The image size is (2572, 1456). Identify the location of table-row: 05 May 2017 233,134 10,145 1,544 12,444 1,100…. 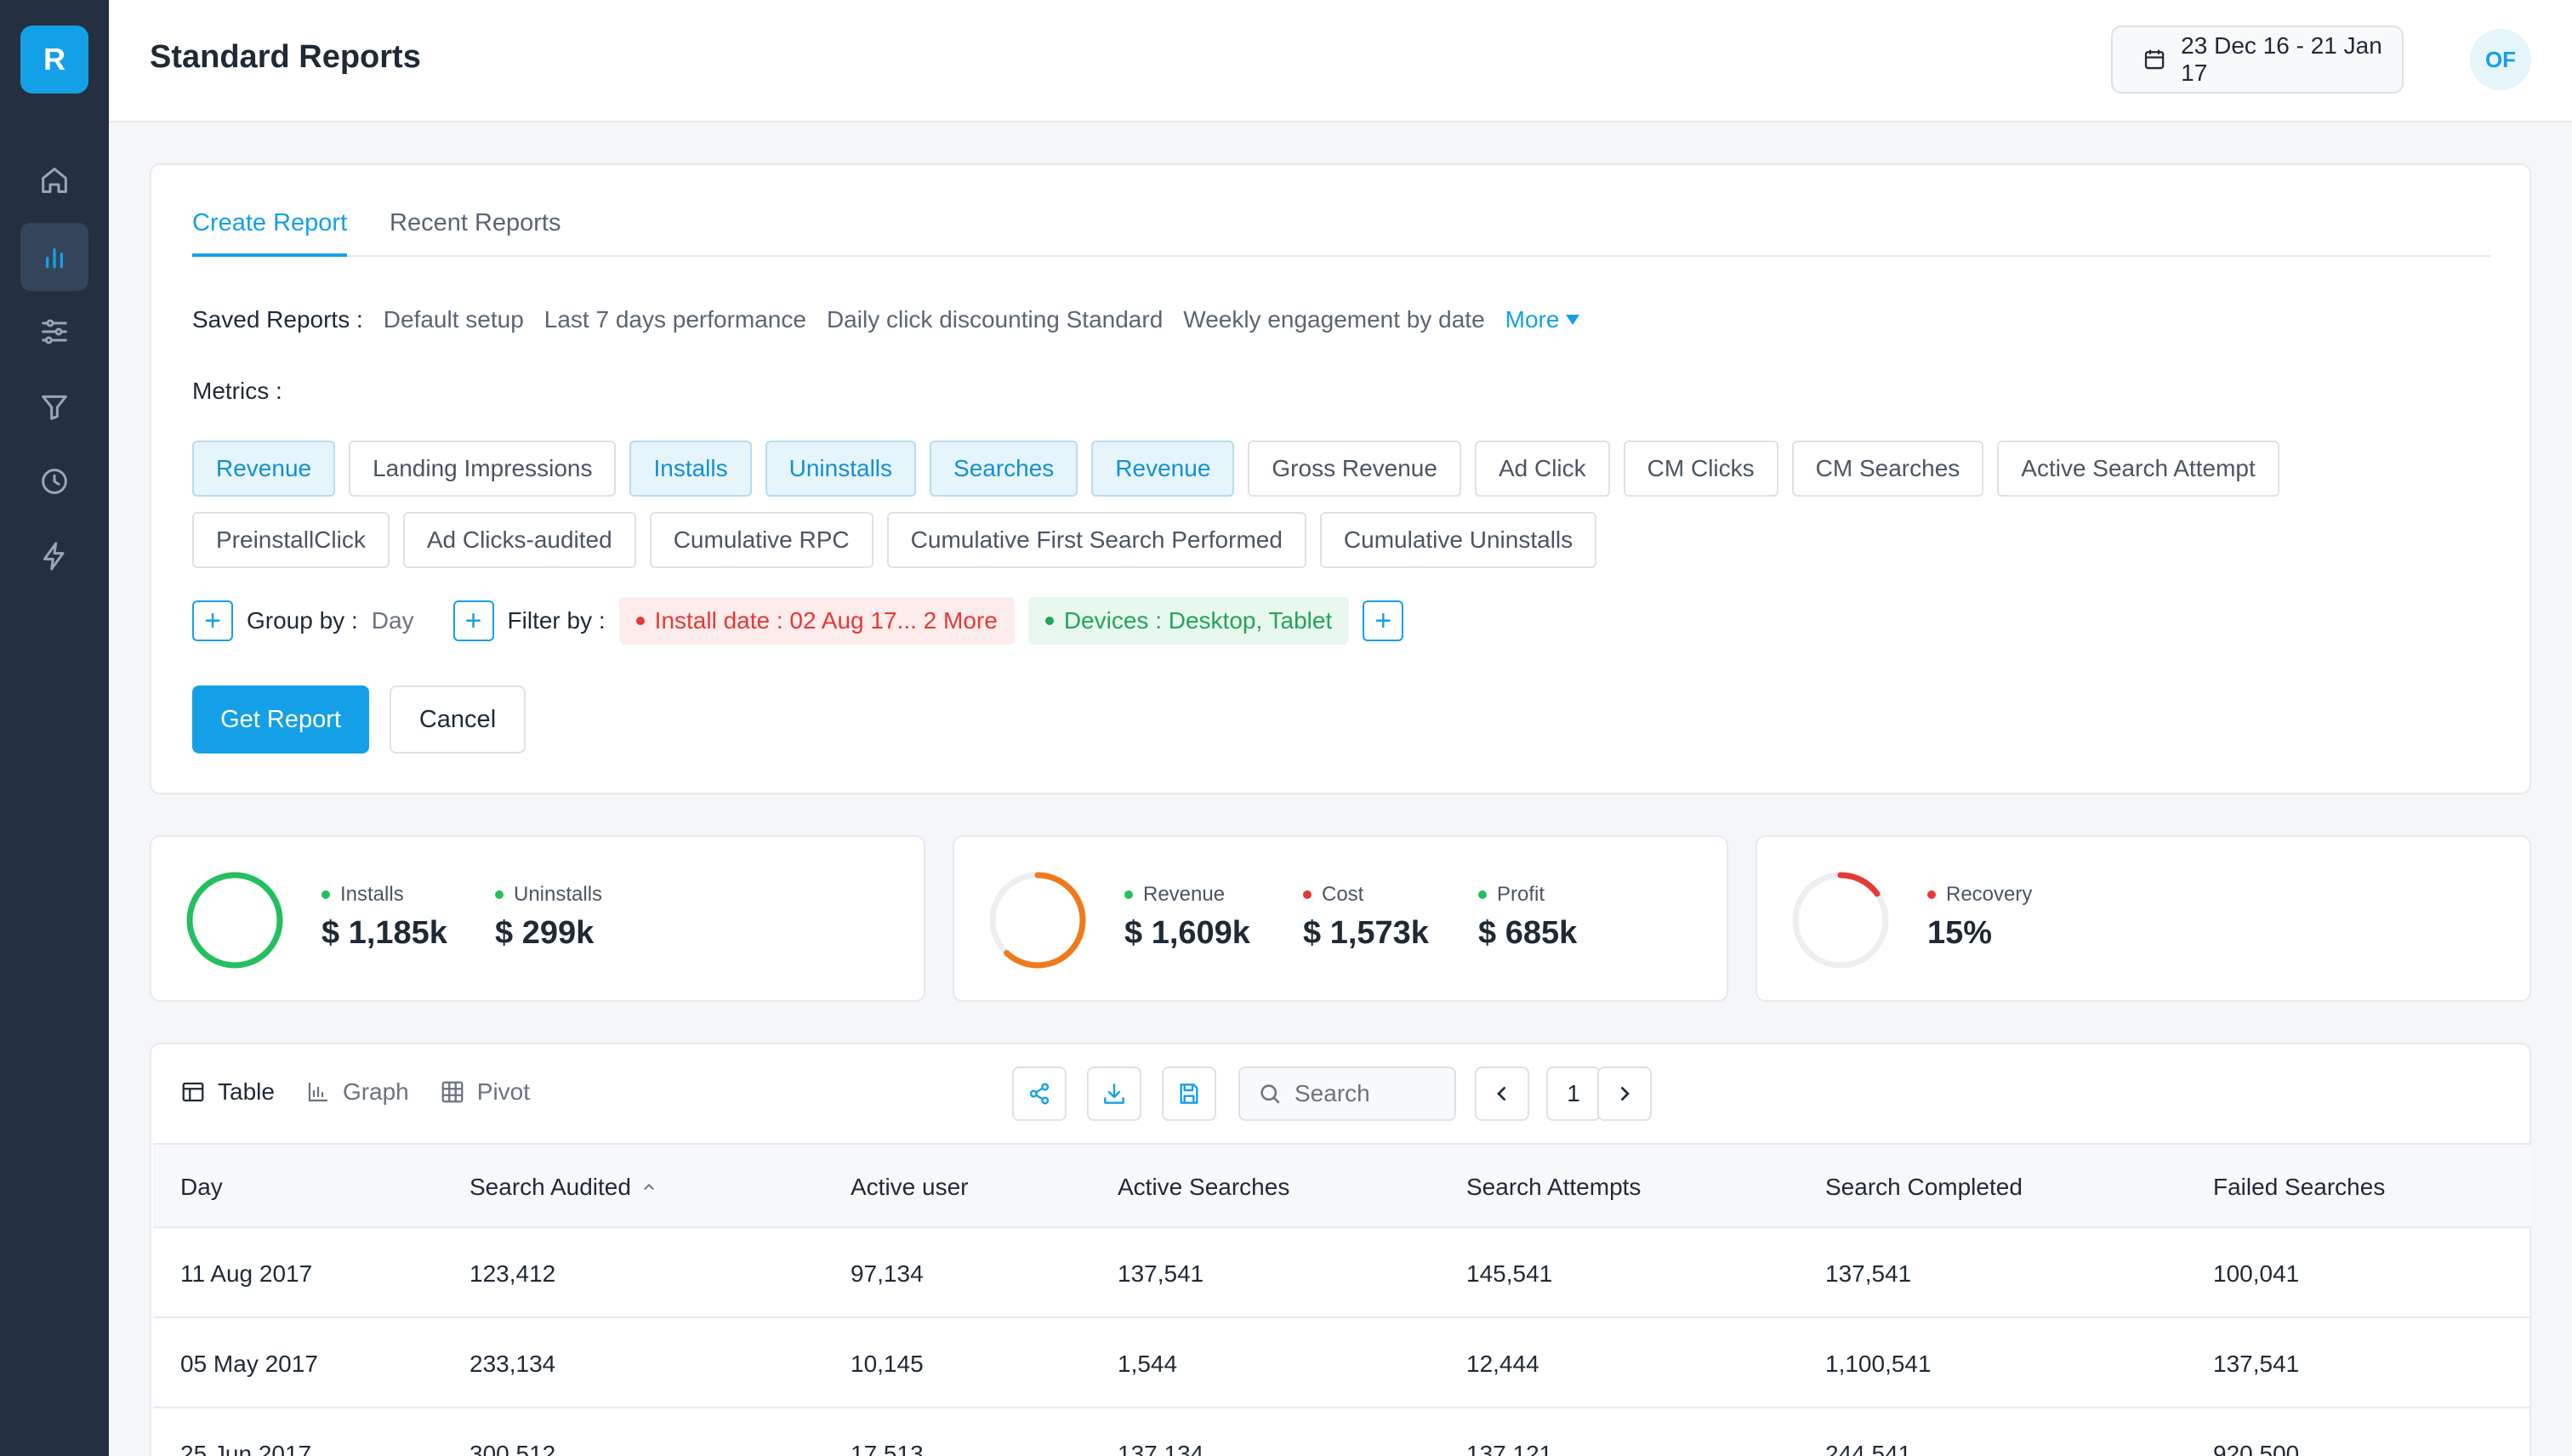
(1342, 1363).